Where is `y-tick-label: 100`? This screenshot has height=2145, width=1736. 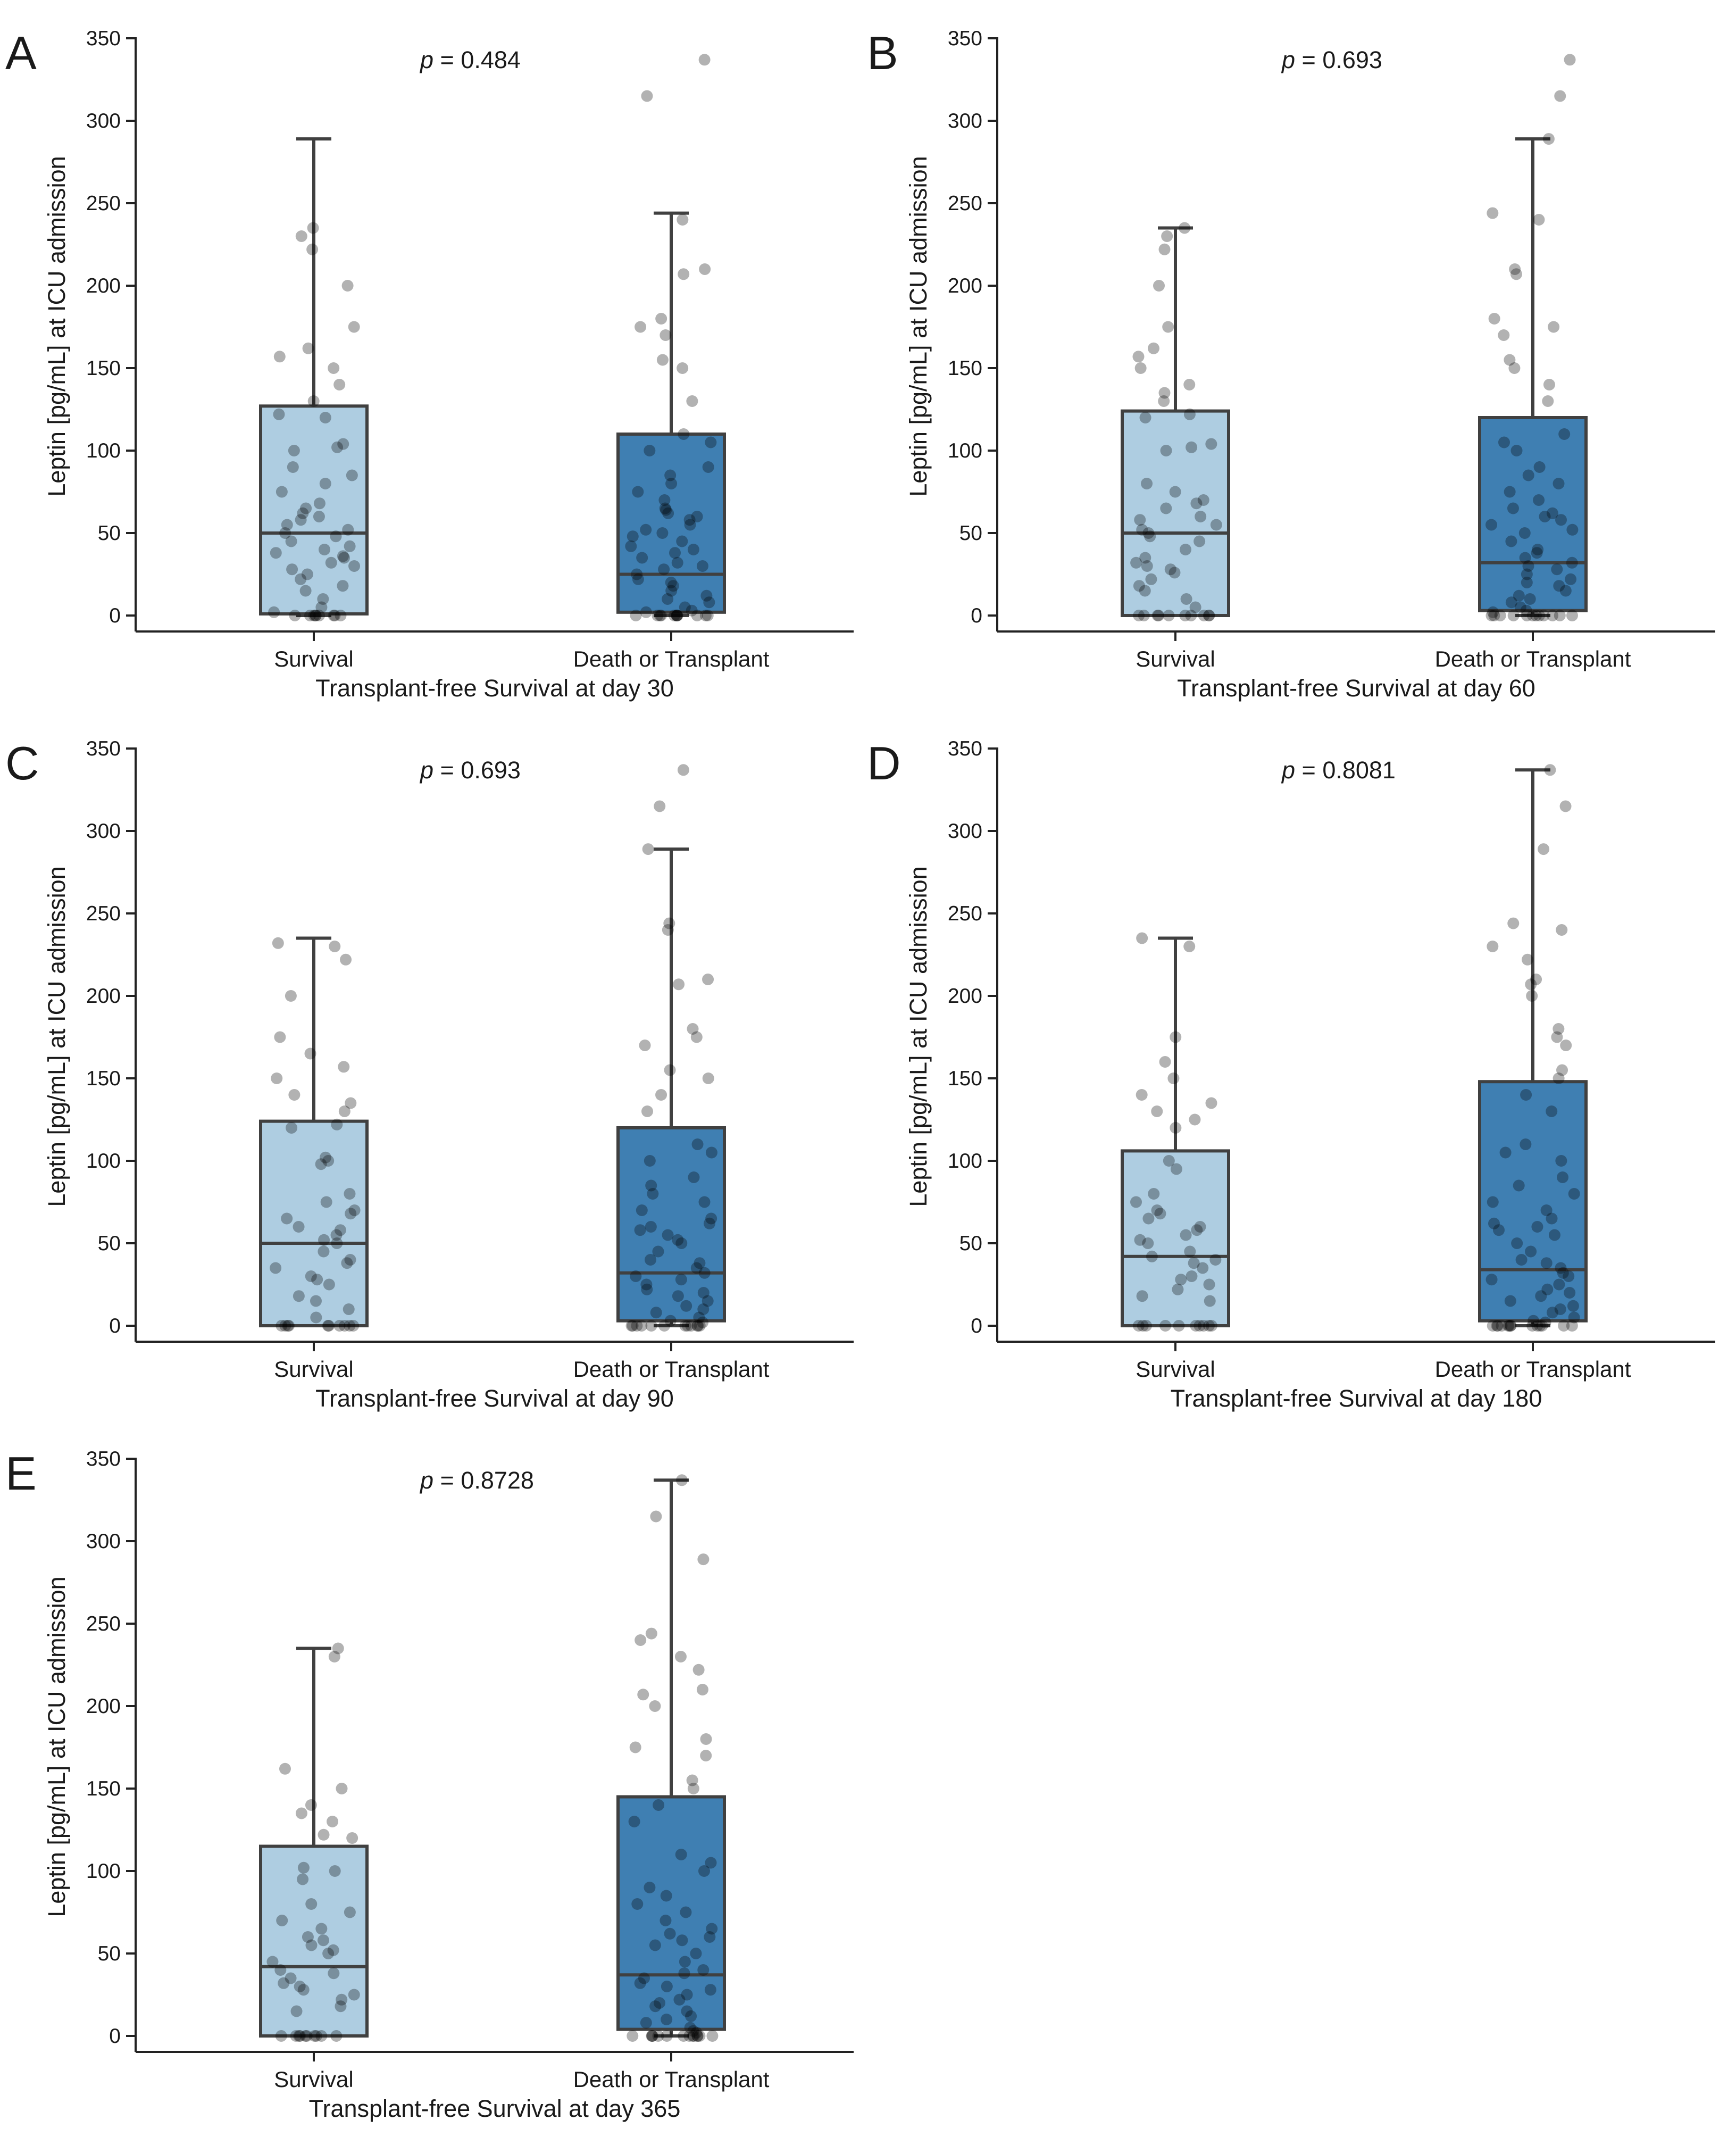
y-tick-label: 100 is located at coordinates (103, 1162).